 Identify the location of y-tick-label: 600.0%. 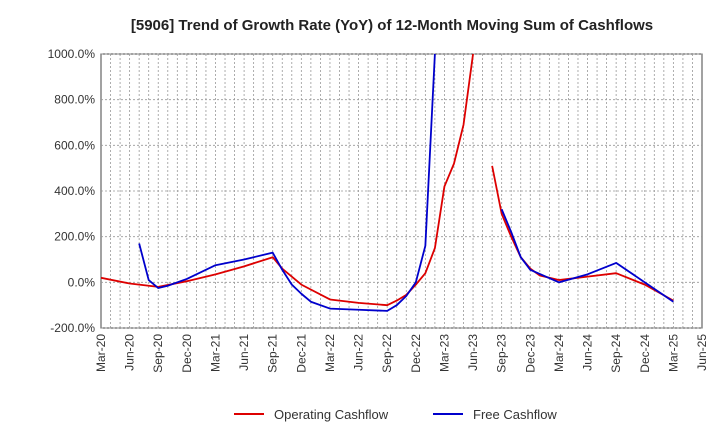
(74, 145).